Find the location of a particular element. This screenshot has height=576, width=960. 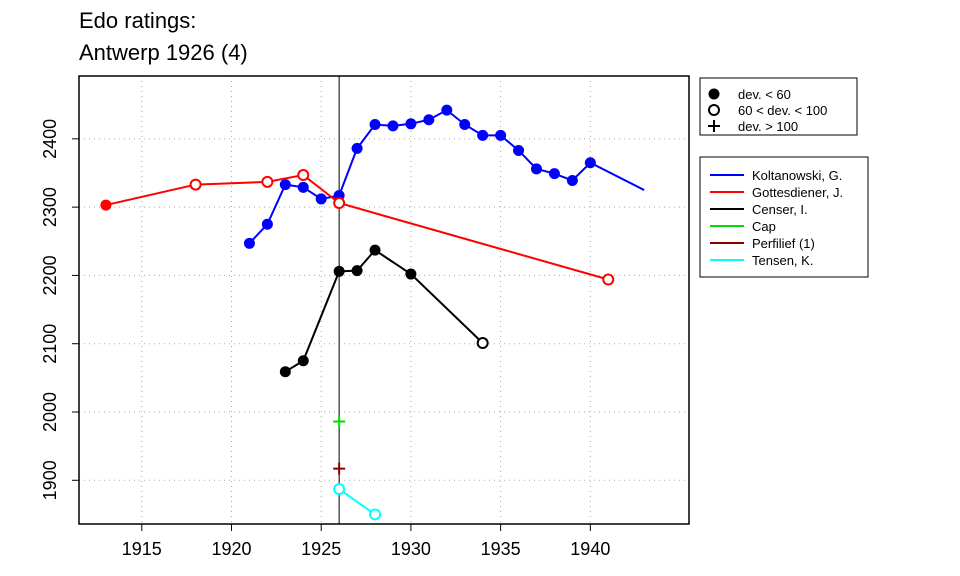

series-line-gottesdiener-j is located at coordinates (357, 227).